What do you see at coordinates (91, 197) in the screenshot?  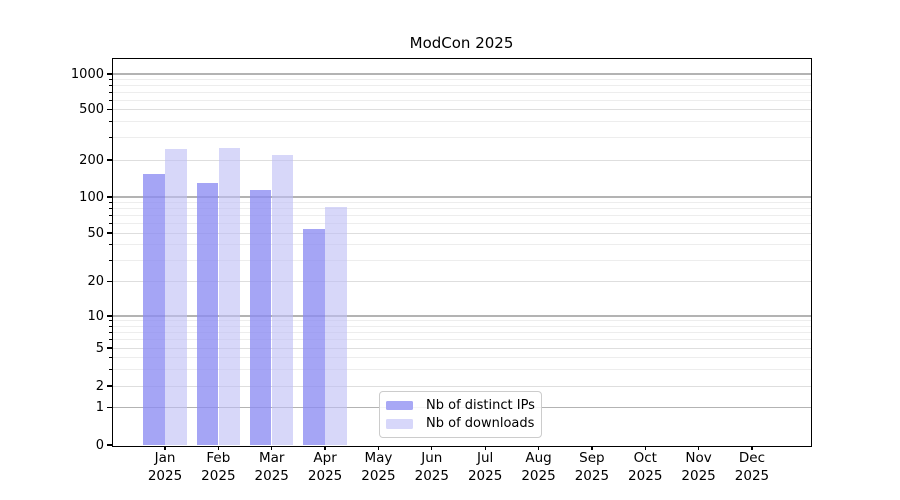 I see `y-tick-label: 100` at bounding box center [91, 197].